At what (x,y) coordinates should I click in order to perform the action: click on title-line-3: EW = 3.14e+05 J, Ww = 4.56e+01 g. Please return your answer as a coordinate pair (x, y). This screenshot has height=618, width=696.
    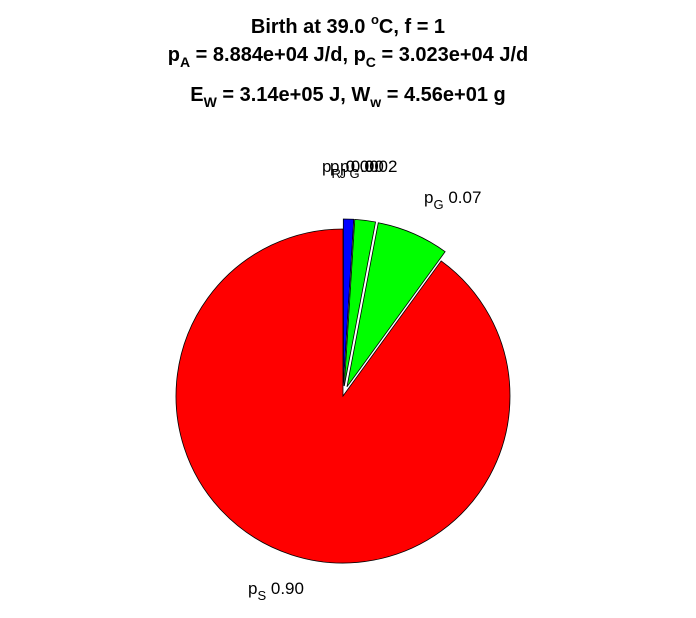
    Looking at the image, I should click on (348, 97).